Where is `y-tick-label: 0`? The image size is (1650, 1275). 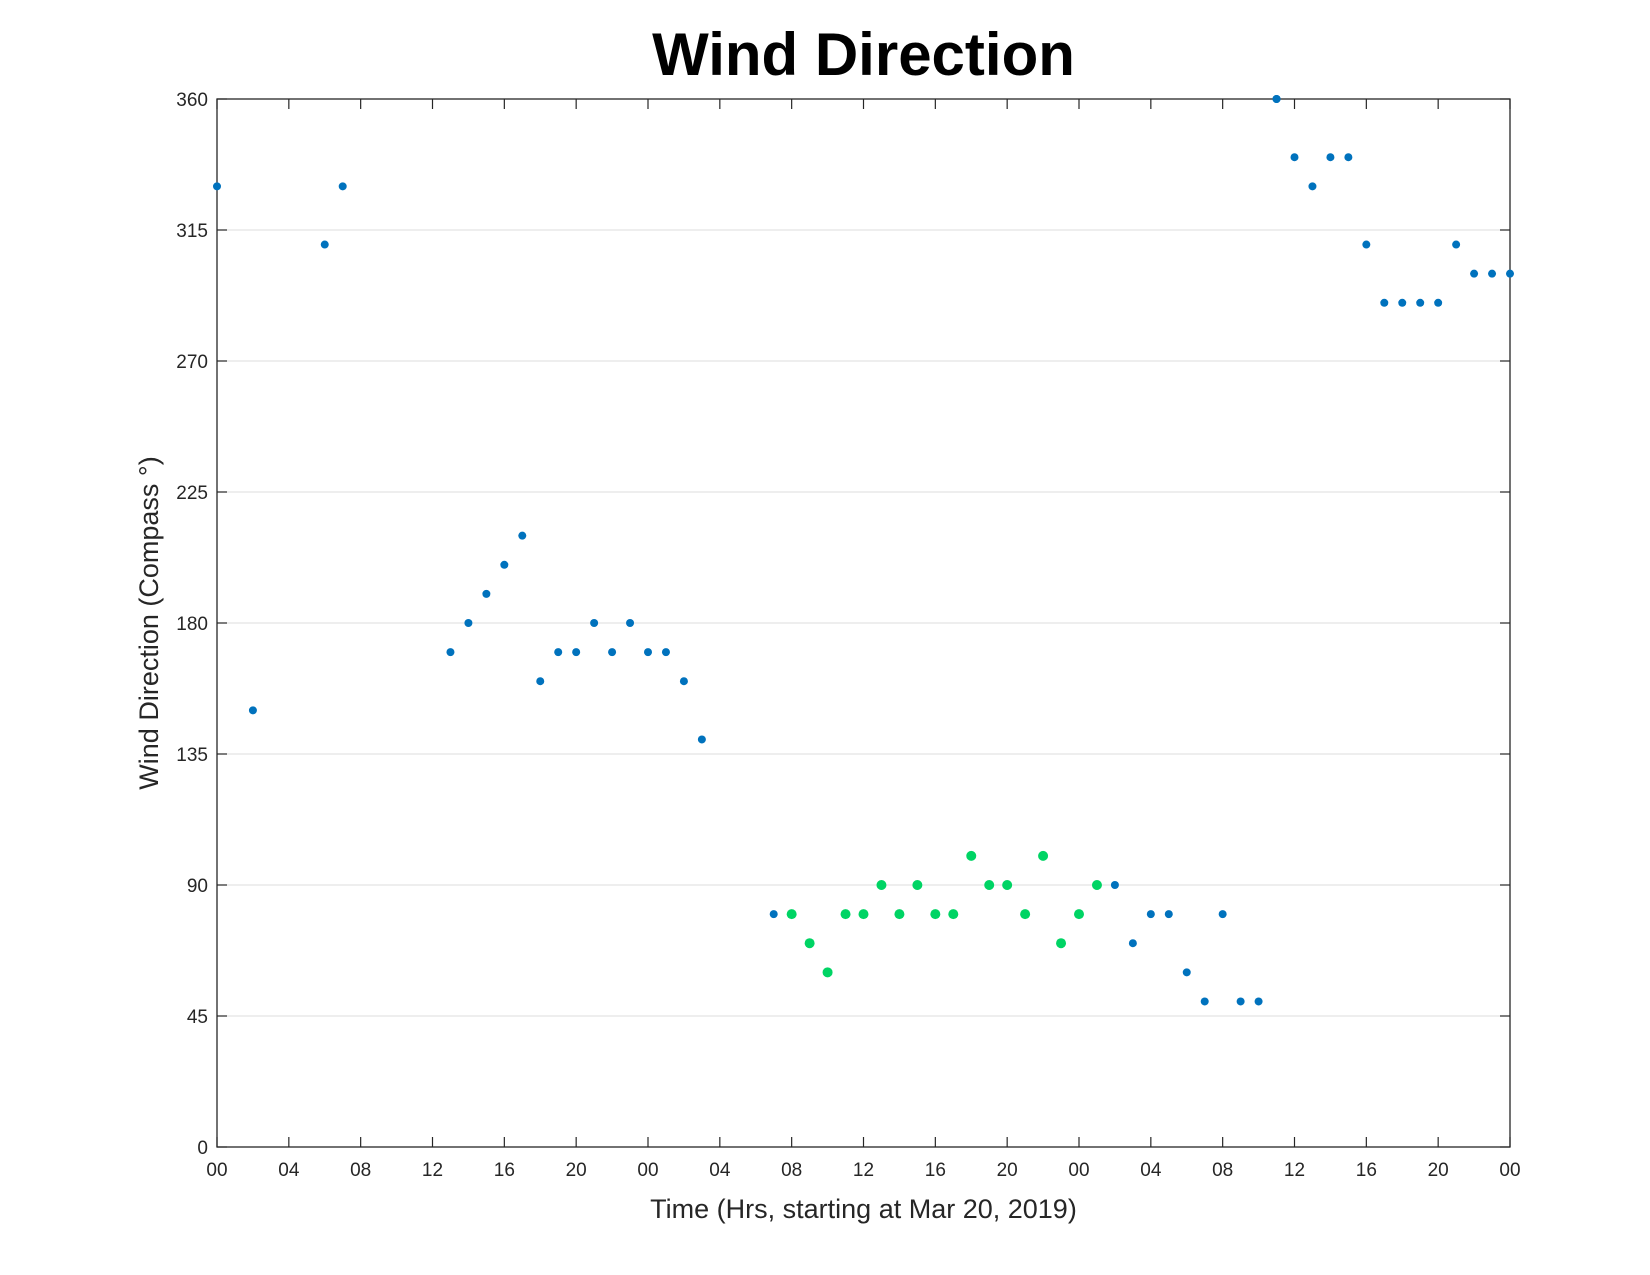
y-tick-label: 0 is located at coordinates (202, 1148).